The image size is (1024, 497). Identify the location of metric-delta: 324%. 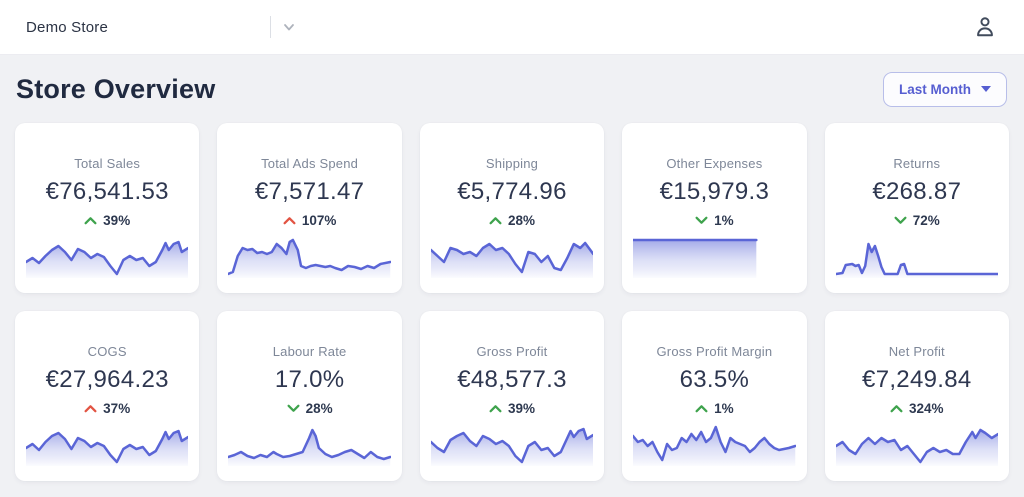
(917, 408).